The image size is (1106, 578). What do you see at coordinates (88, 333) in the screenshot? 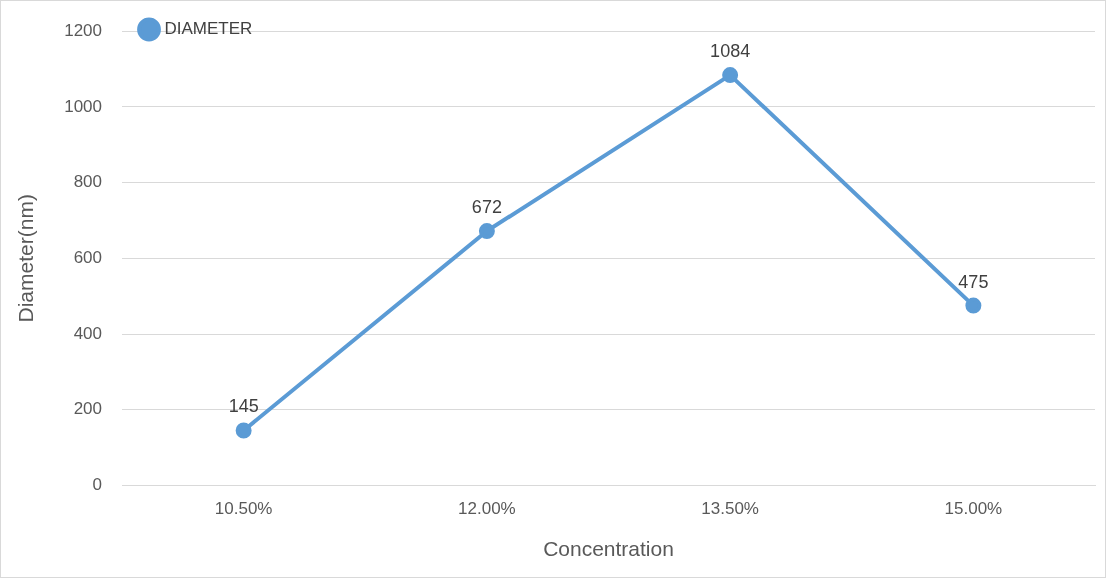
I see `y-tick-label: 400` at bounding box center [88, 333].